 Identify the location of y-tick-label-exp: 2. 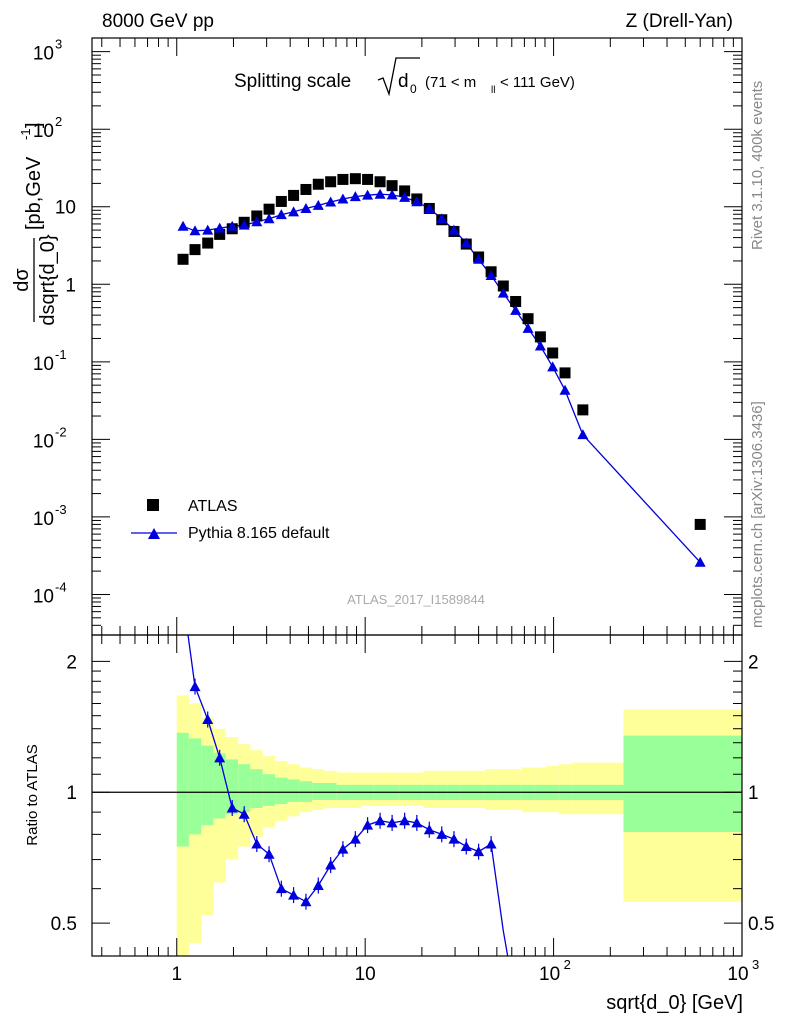
(58, 121).